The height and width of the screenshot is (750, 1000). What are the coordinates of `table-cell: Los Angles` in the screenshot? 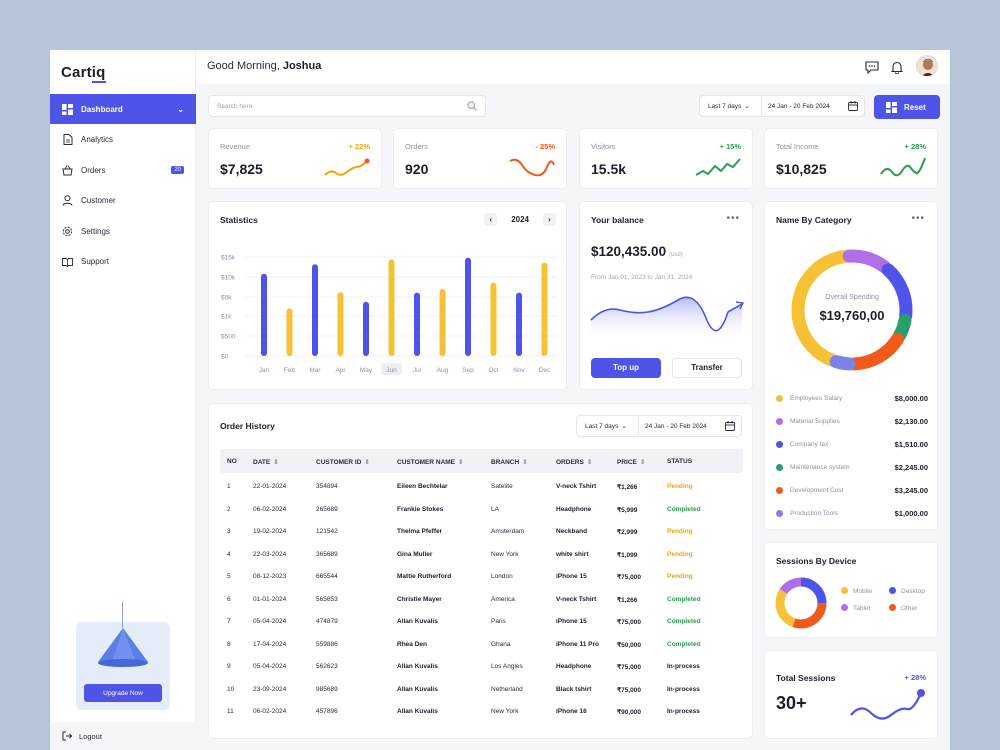 It's located at (507, 666).